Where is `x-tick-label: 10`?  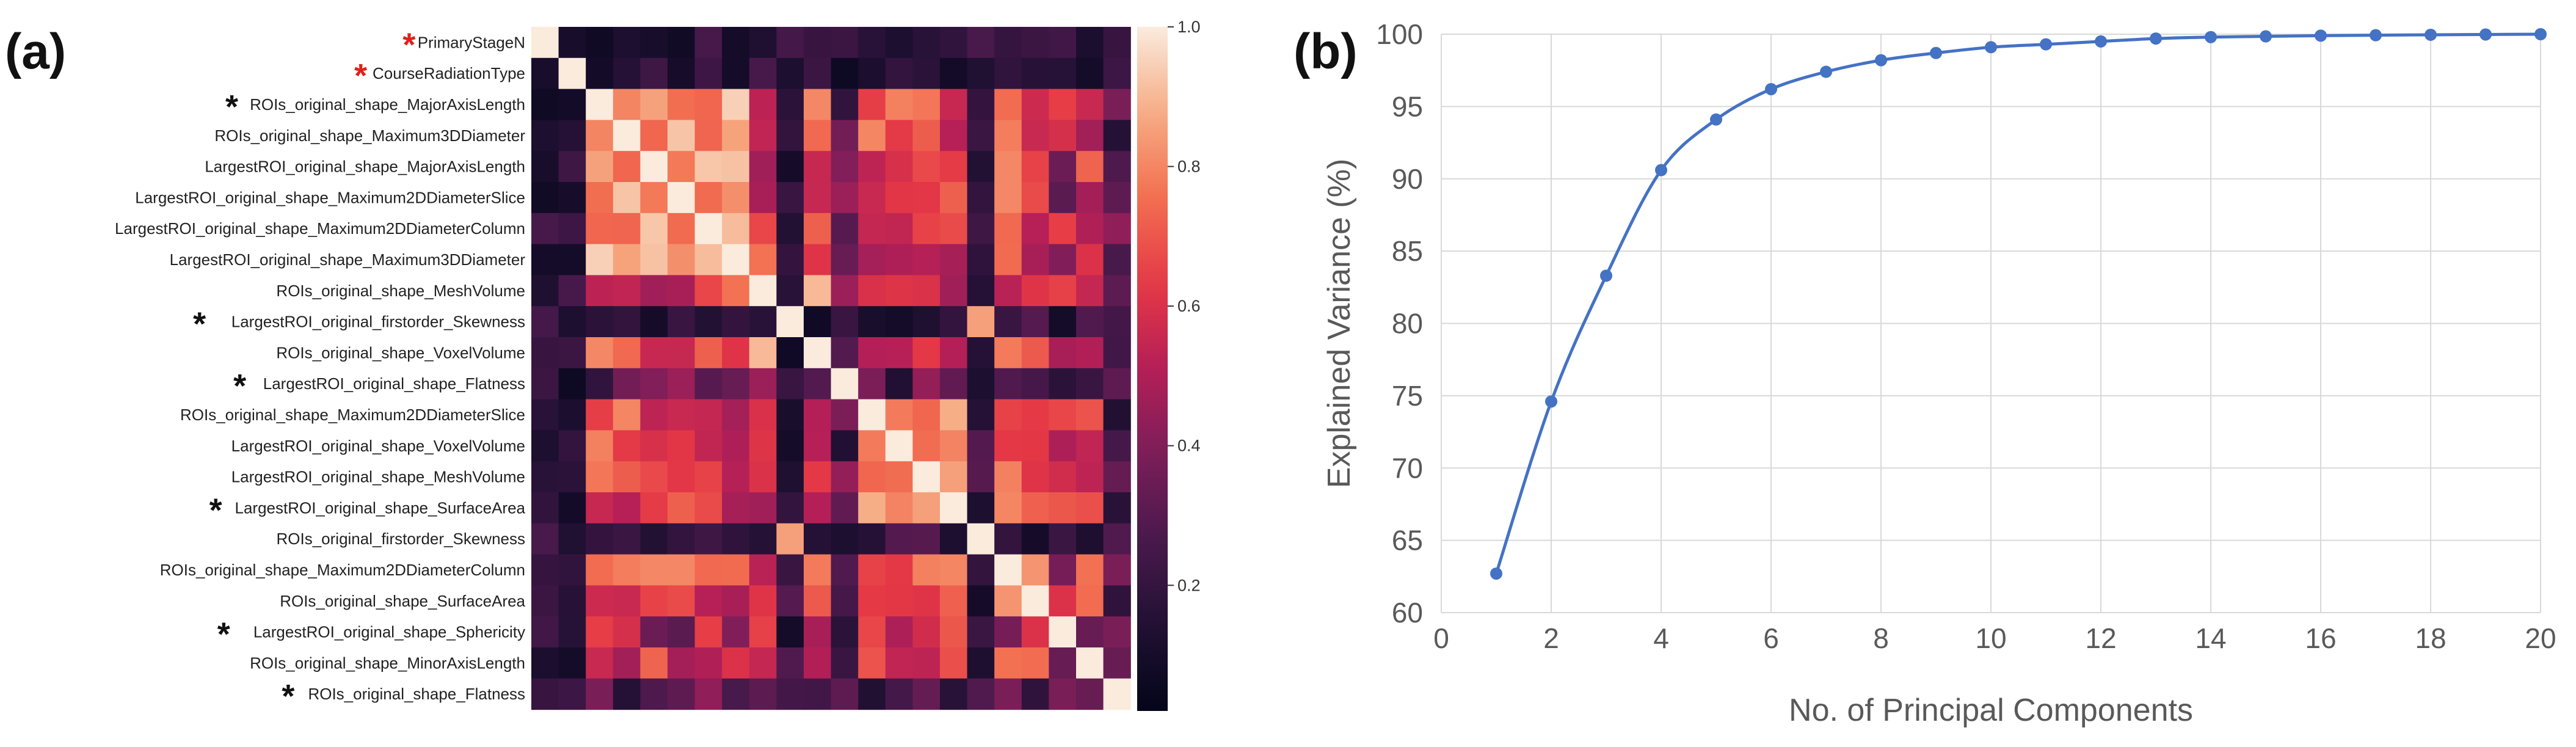
x-tick-label: 10 is located at coordinates (1990, 638).